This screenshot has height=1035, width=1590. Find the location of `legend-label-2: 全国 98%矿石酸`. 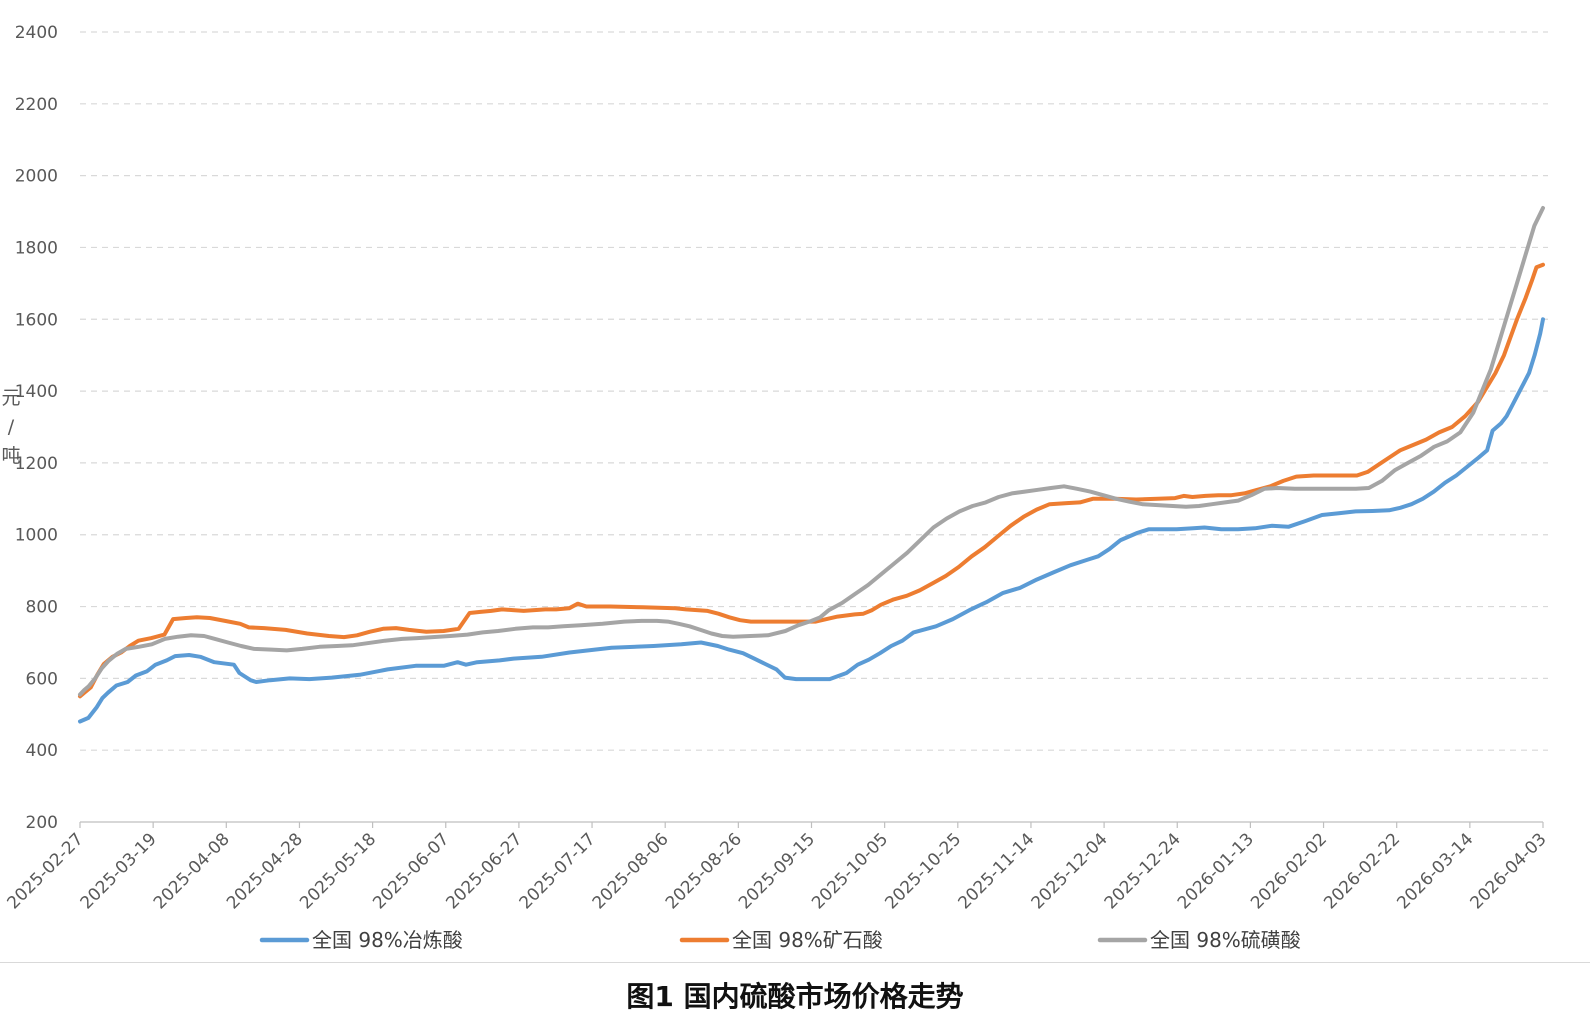

legend-label-2: 全国 98%矿石酸 is located at coordinates (807, 940).